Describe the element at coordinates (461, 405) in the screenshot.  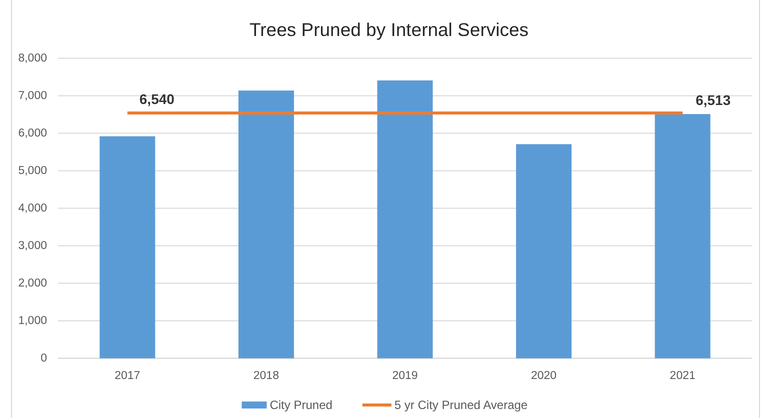
I see `legend-label: 5 yr City Pruned Average` at that location.